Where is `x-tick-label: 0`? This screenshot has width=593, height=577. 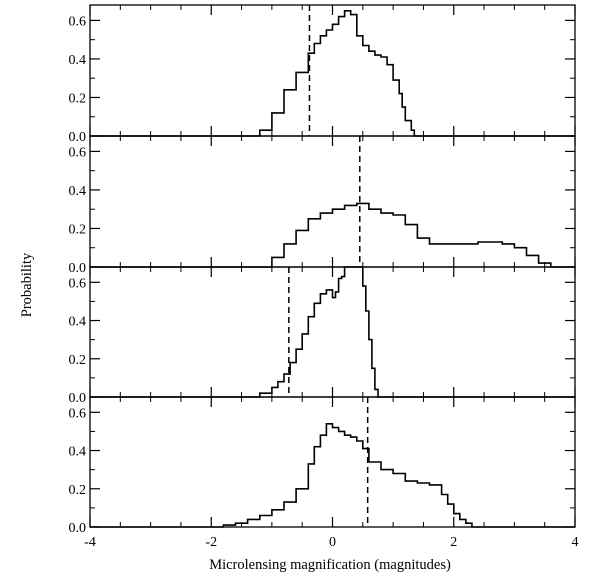
x-tick-label: 0 is located at coordinates (332, 542).